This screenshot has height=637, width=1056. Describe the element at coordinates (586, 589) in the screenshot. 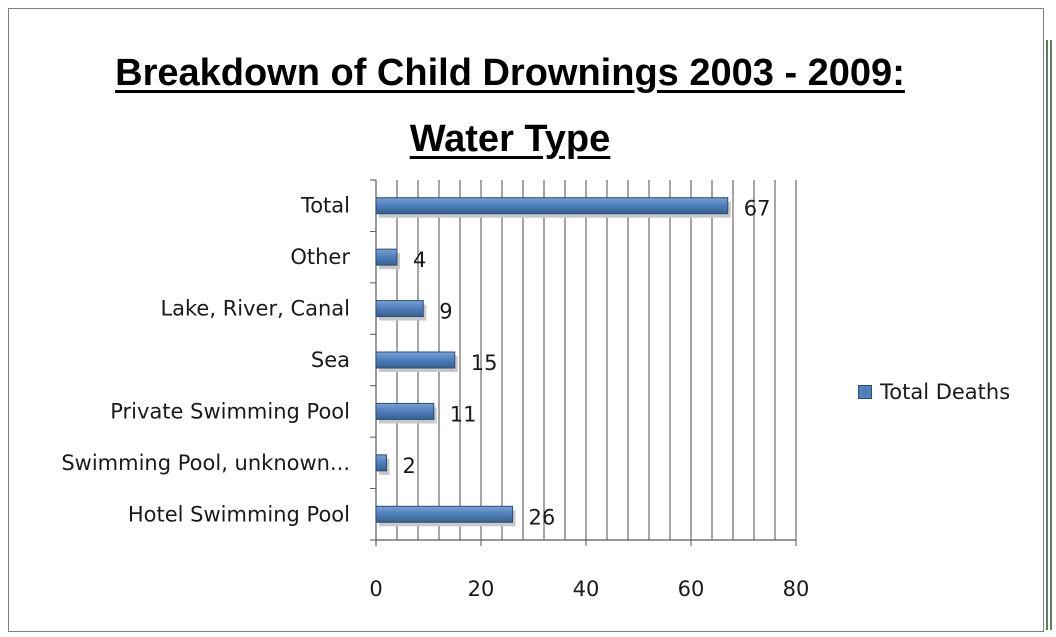

I see `x-tick-label: 40` at that location.